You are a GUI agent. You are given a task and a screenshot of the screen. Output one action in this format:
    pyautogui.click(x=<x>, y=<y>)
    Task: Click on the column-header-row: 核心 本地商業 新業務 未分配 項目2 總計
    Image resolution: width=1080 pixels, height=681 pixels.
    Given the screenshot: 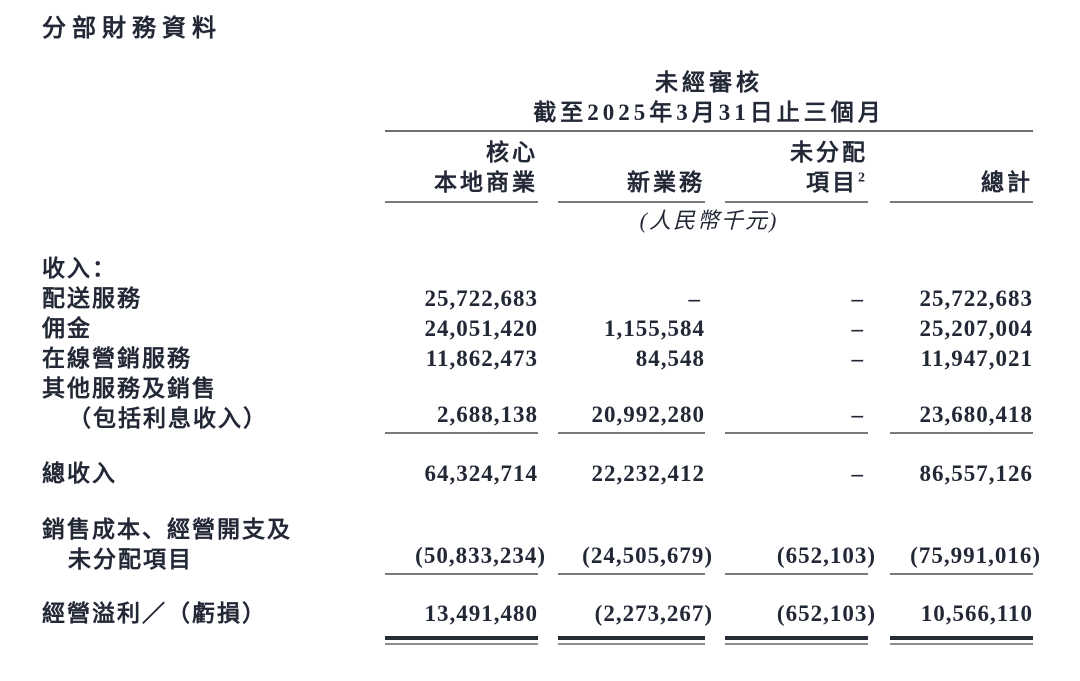 What is the action you would take?
    pyautogui.click(x=537, y=170)
    